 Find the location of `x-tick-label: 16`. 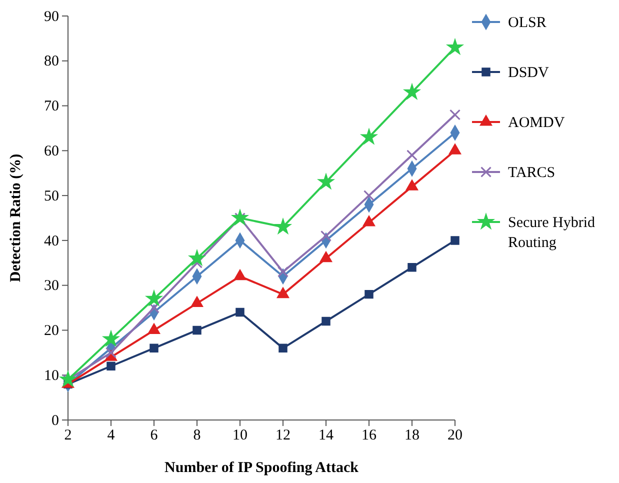

x-tick-label: 16 is located at coordinates (369, 436).